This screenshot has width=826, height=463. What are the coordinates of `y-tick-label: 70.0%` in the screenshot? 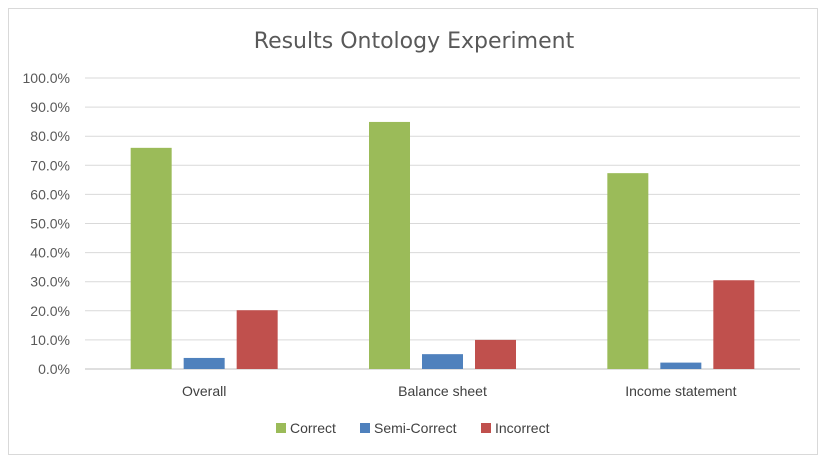 It's located at (50, 165).